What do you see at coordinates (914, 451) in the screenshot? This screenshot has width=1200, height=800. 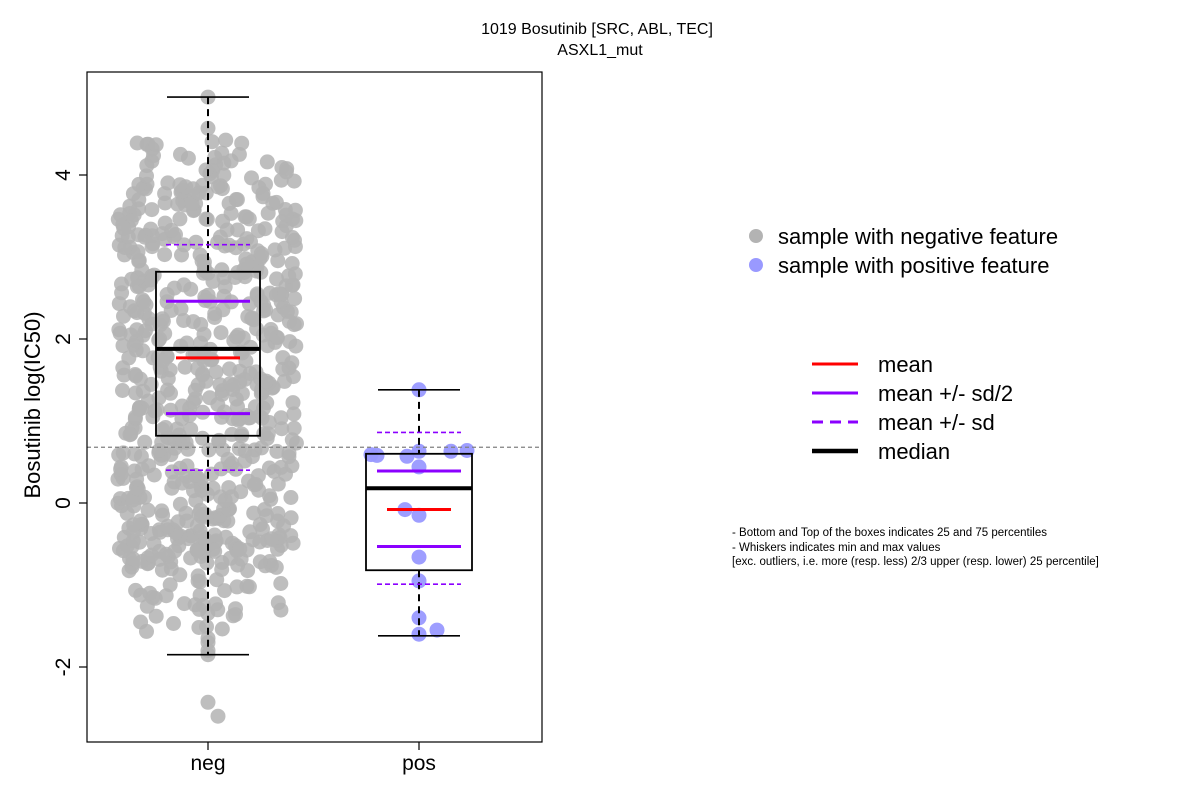 I see `legend-line-label: median` at bounding box center [914, 451].